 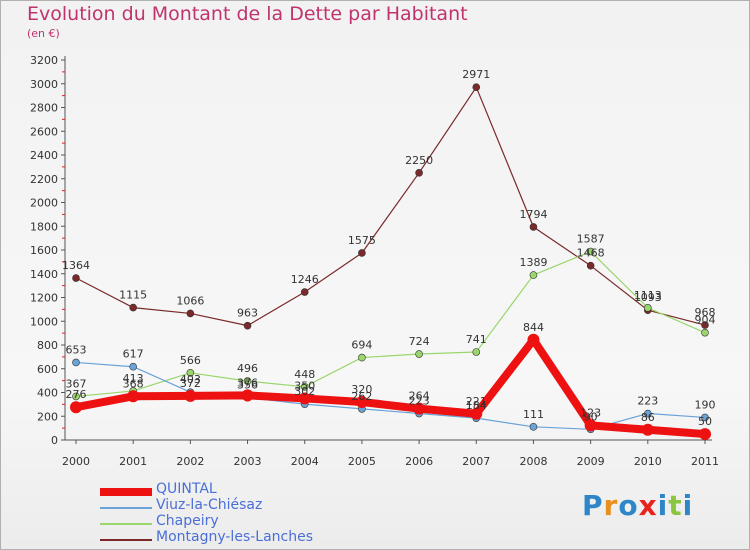 What do you see at coordinates (476, 405) in the screenshot?
I see `data-label: 184` at bounding box center [476, 405].